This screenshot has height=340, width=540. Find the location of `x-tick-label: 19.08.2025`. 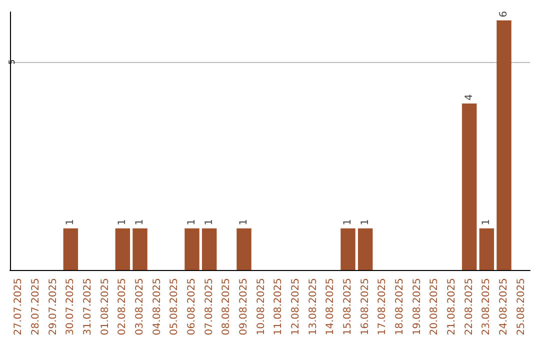

x-tick-label: 19.08.2025 is located at coordinates (417, 307).